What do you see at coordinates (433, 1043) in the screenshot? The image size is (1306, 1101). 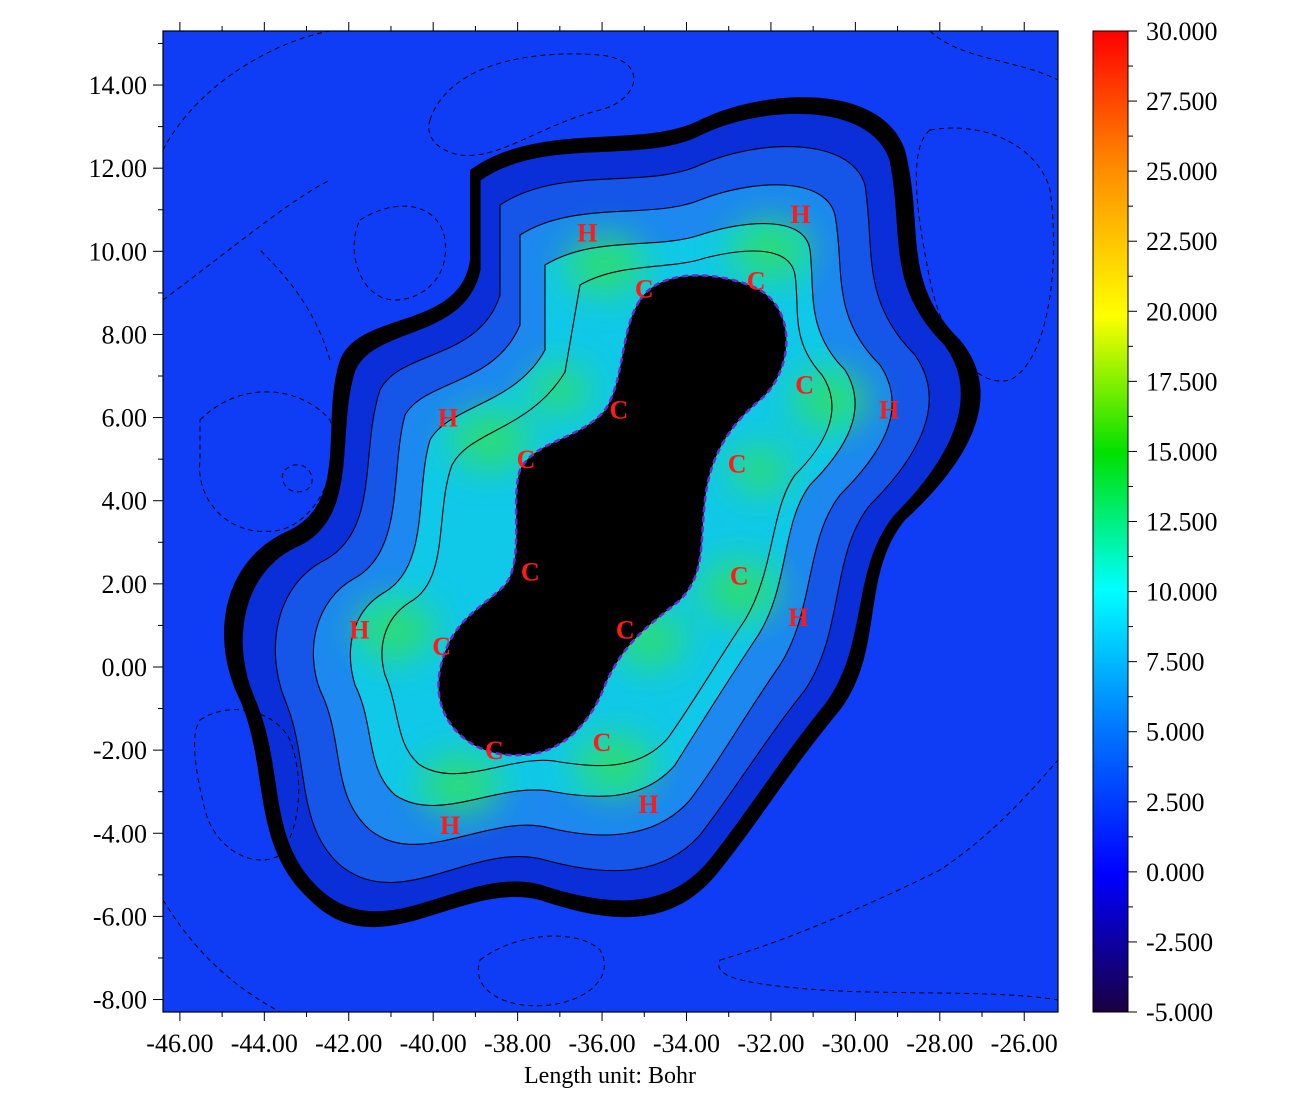 I see `x-tick-label: -40.00` at bounding box center [433, 1043].